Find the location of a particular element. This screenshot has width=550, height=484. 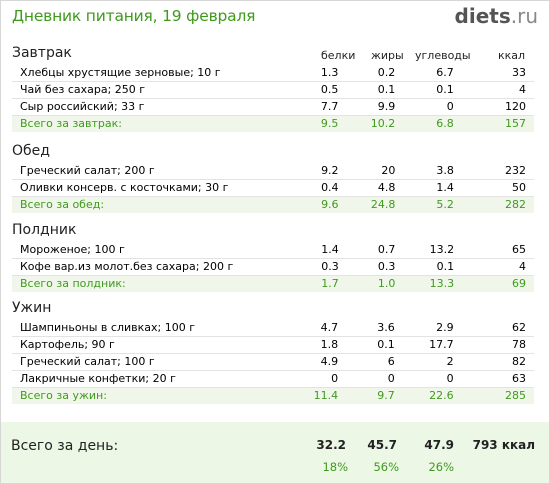

meal-title: Завтрак is located at coordinates (42, 53).